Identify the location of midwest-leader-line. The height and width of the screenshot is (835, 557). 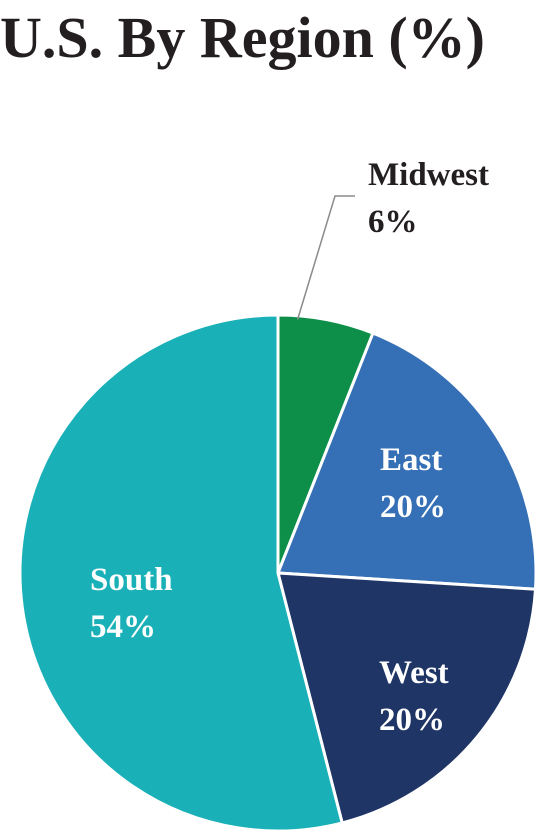
(325, 257).